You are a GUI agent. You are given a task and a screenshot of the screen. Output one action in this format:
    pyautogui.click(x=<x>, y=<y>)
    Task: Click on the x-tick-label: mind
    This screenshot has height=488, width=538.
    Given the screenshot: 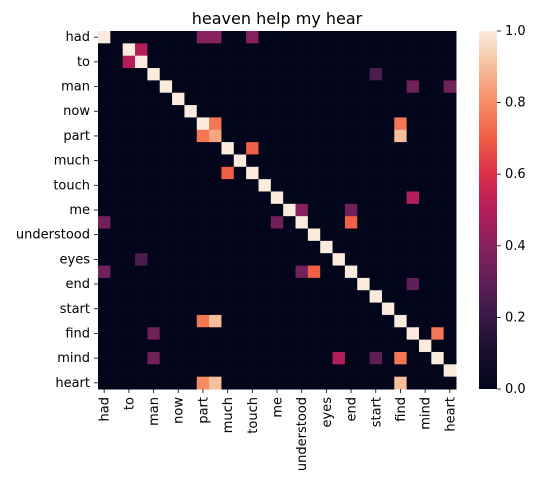 What is the action you would take?
    pyautogui.click(x=426, y=413)
    